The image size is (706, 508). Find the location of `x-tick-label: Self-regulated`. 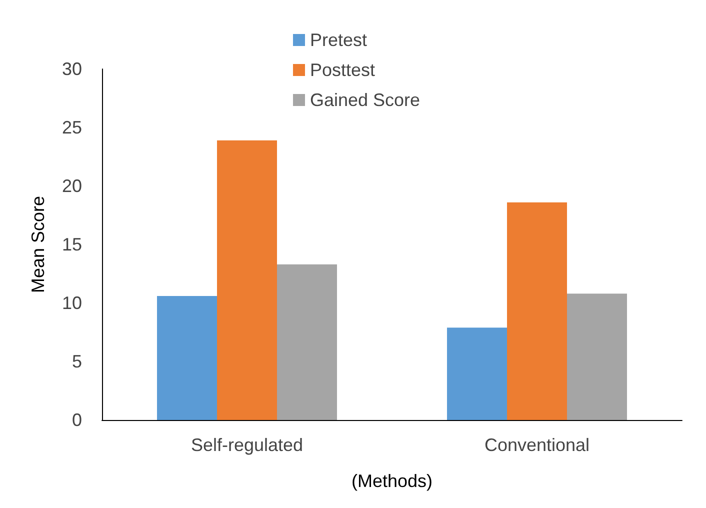

x-tick-label: Self-regulated is located at coordinates (247, 445).